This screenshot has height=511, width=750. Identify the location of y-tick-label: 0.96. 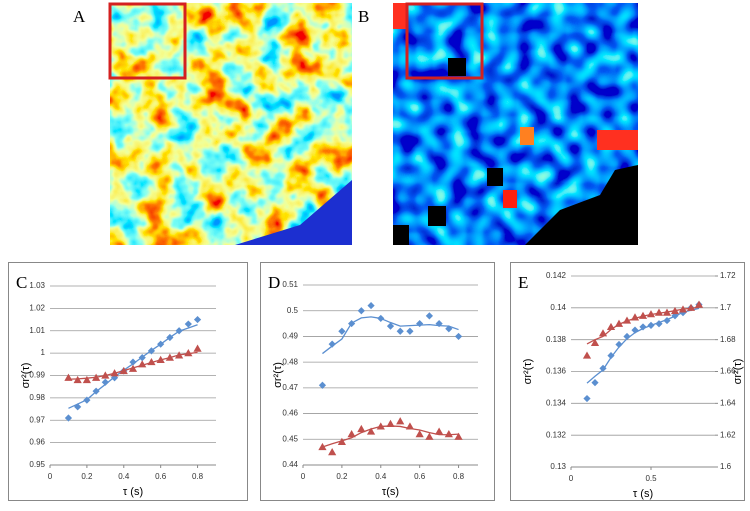
(37, 442).